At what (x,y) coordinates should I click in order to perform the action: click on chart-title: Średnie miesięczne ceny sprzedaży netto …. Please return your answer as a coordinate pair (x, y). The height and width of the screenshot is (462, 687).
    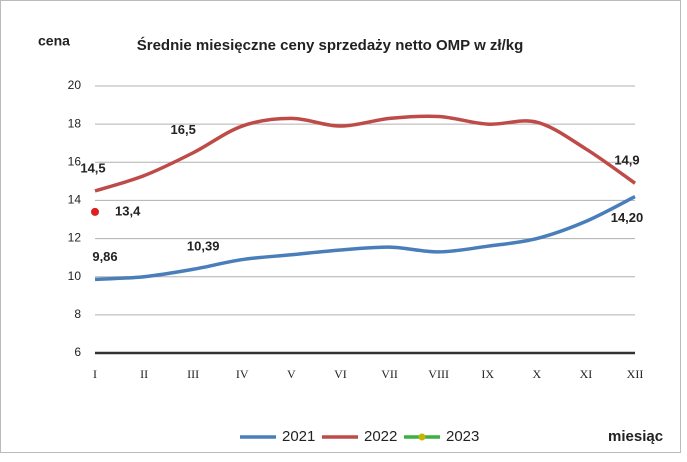
    Looking at the image, I should click on (330, 45).